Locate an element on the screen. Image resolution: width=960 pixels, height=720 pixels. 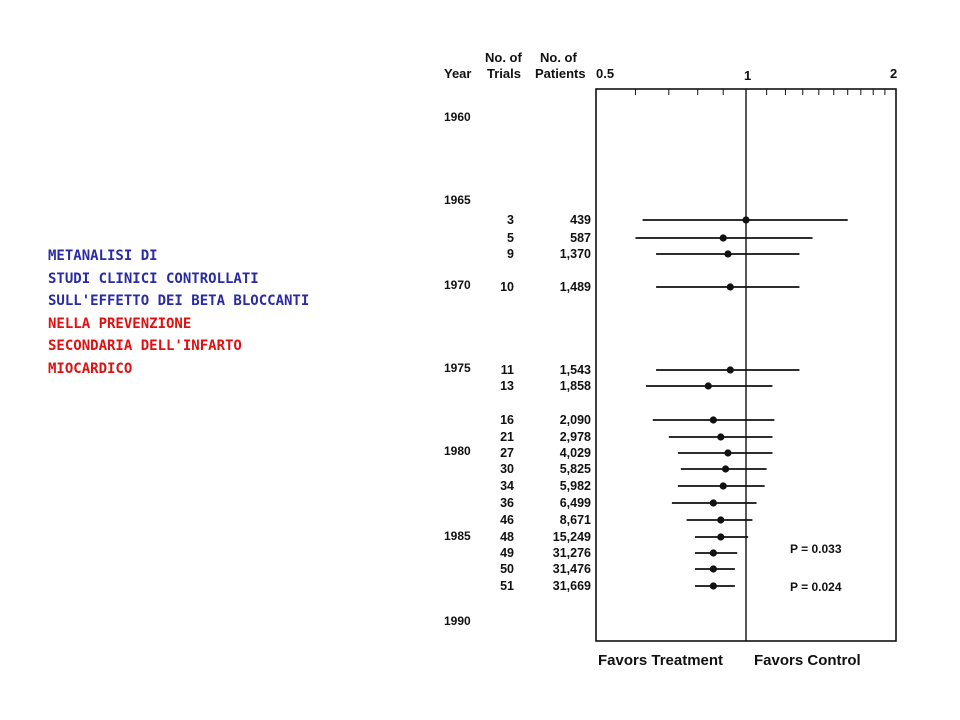
year-label-1980: 1980 is located at coordinates (457, 451).